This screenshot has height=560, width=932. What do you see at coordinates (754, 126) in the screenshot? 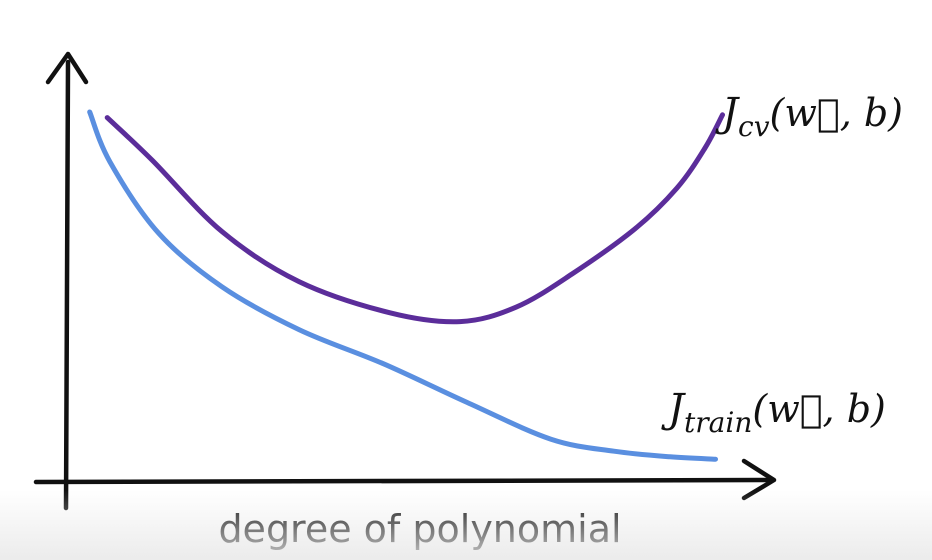
I see `series-label-subscript: cv` at bounding box center [754, 126].